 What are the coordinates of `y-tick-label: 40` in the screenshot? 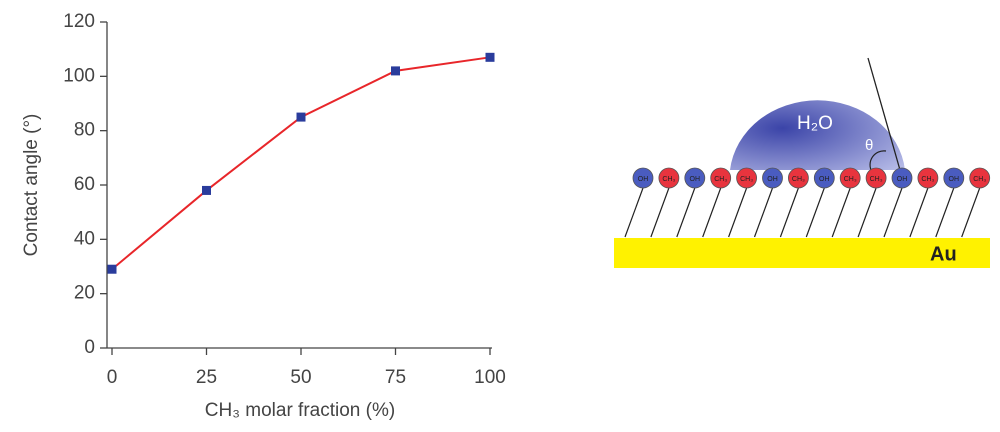 It's located at (84, 238).